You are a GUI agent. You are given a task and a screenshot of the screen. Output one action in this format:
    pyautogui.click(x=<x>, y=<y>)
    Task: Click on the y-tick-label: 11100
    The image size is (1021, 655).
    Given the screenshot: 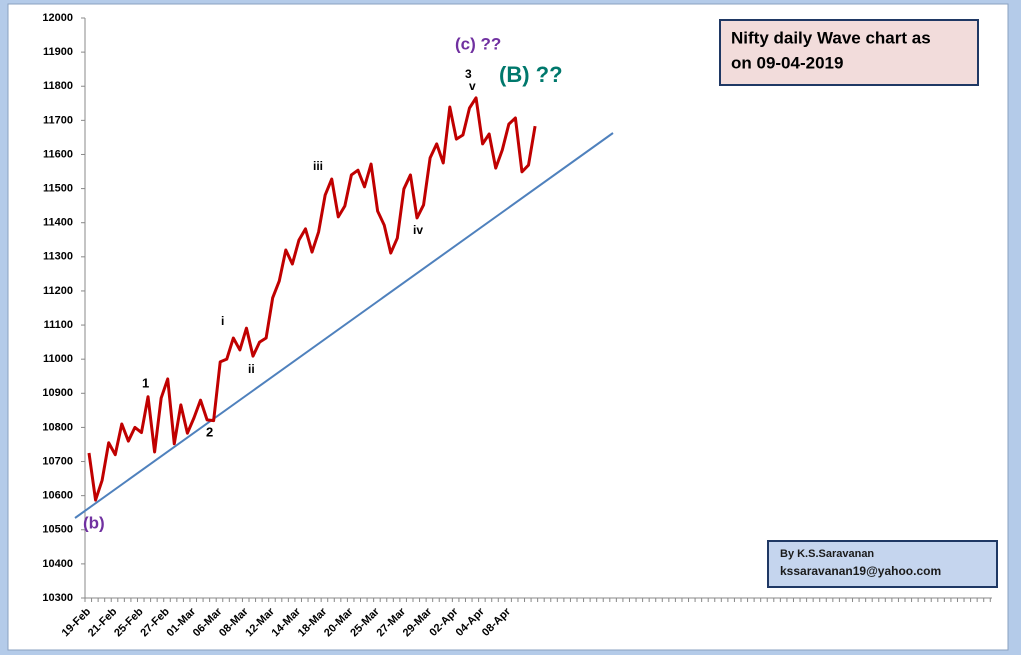 What is the action you would take?
    pyautogui.click(x=58, y=325)
    